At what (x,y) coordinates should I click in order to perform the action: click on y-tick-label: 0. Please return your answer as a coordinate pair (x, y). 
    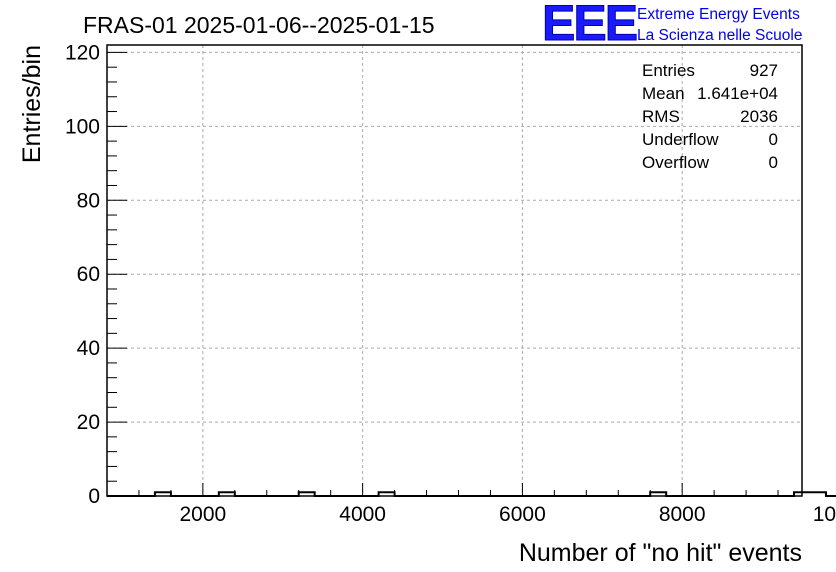
    Looking at the image, I should click on (94, 496).